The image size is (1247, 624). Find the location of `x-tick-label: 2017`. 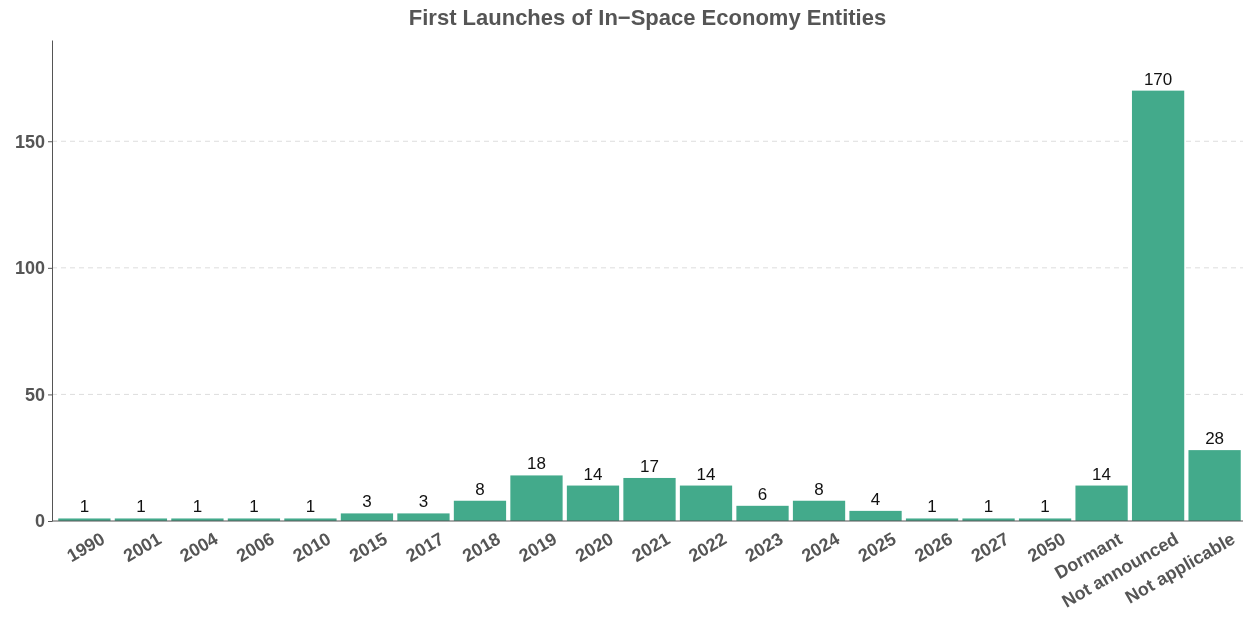

x-tick-label: 2017 is located at coordinates (425, 547).